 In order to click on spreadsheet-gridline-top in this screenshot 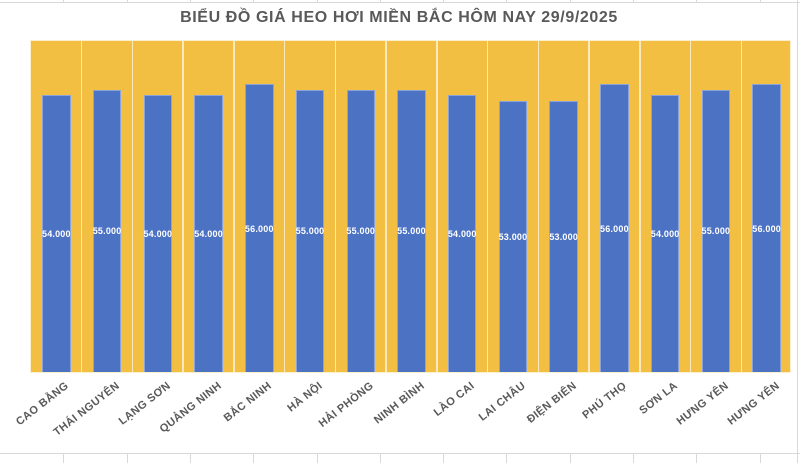, I will do `click(400, 2)`.